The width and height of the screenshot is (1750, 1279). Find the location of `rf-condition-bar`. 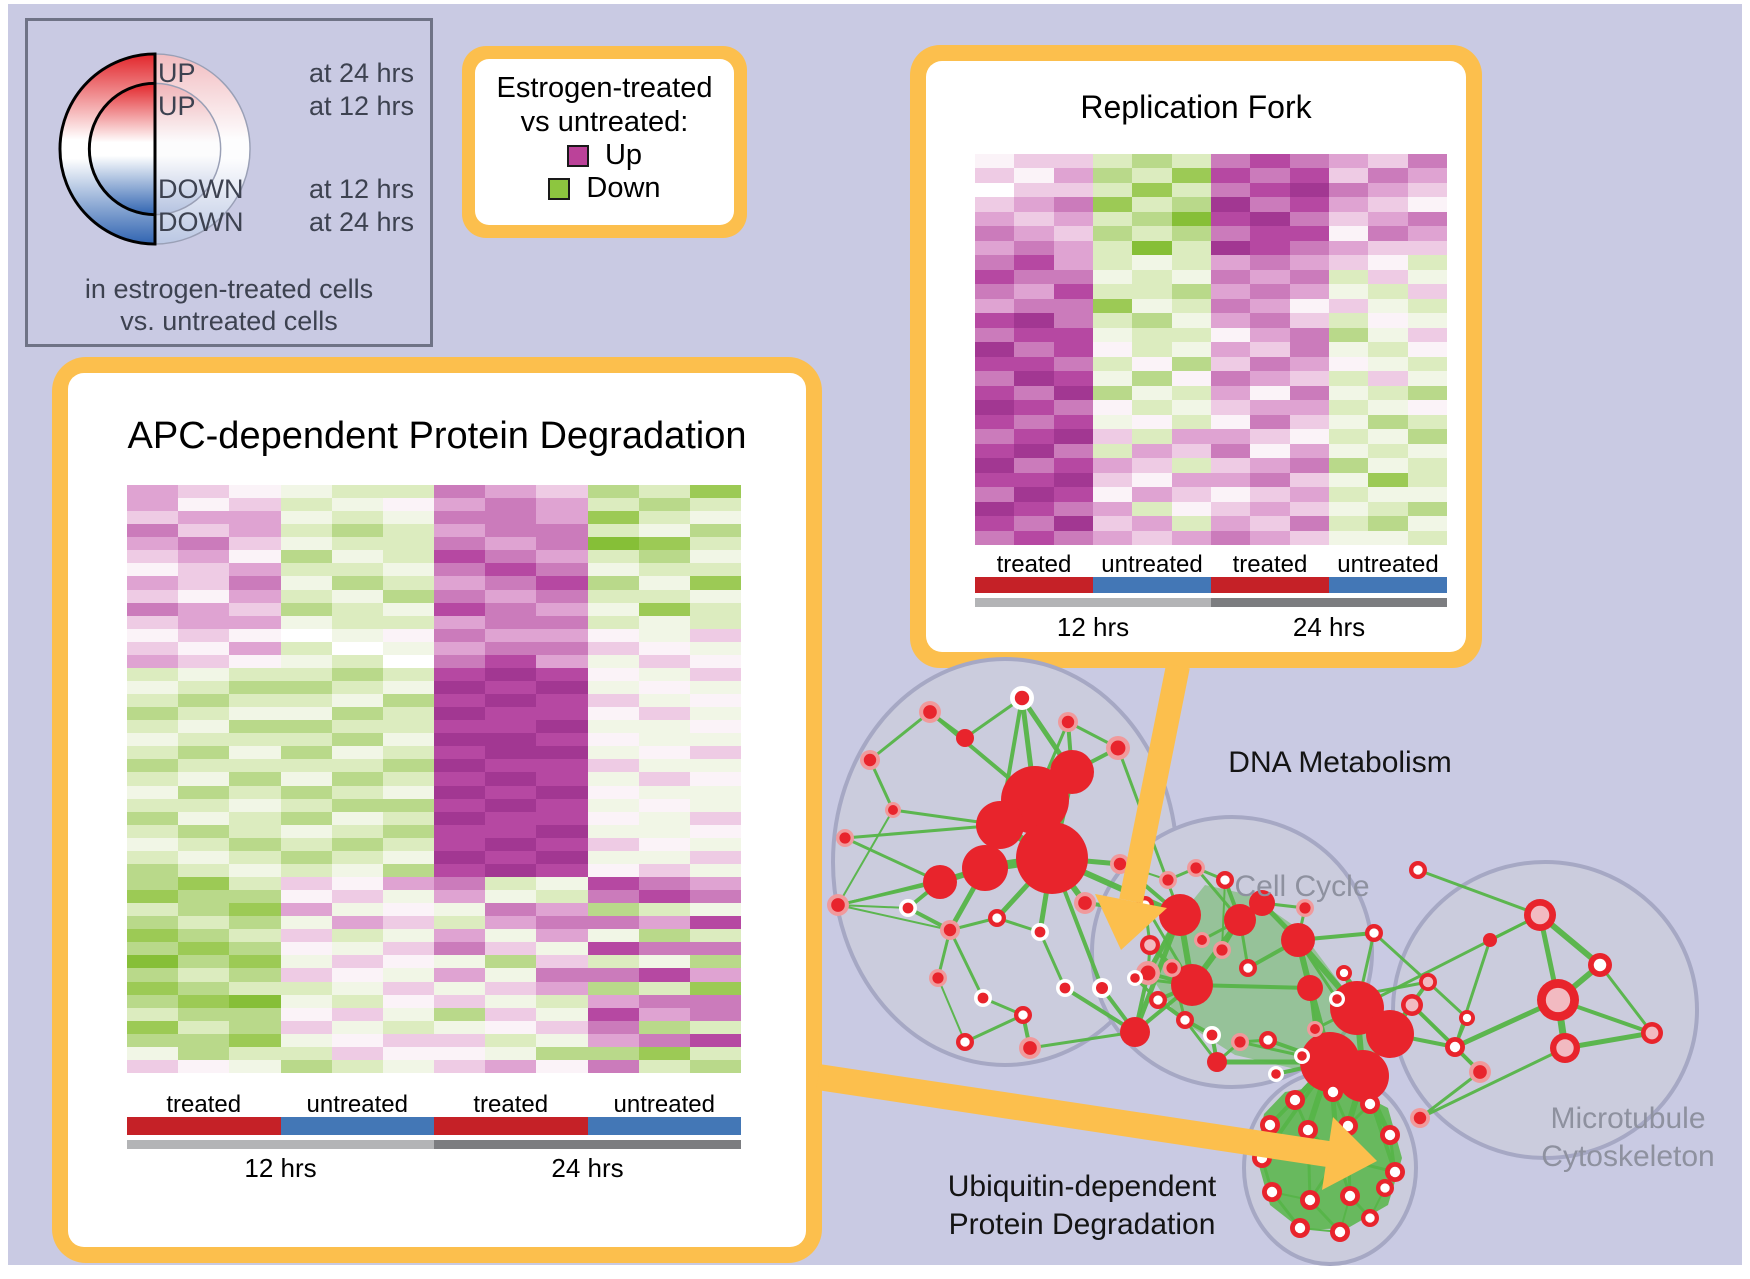

rf-condition-bar is located at coordinates (1211, 585).